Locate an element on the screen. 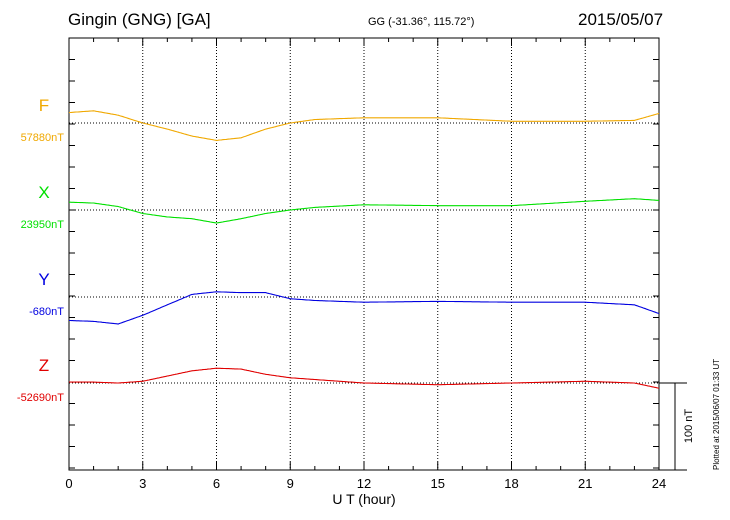 This screenshot has height=520, width=730. series-line-z is located at coordinates (364, 378).